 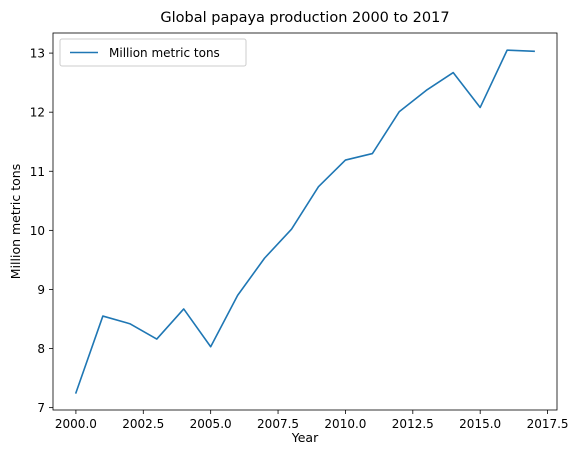 I want to click on legend: Million metric tons, so click(x=153, y=52).